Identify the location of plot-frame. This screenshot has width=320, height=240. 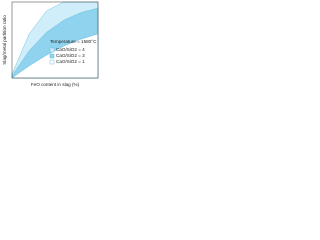
(55, 40).